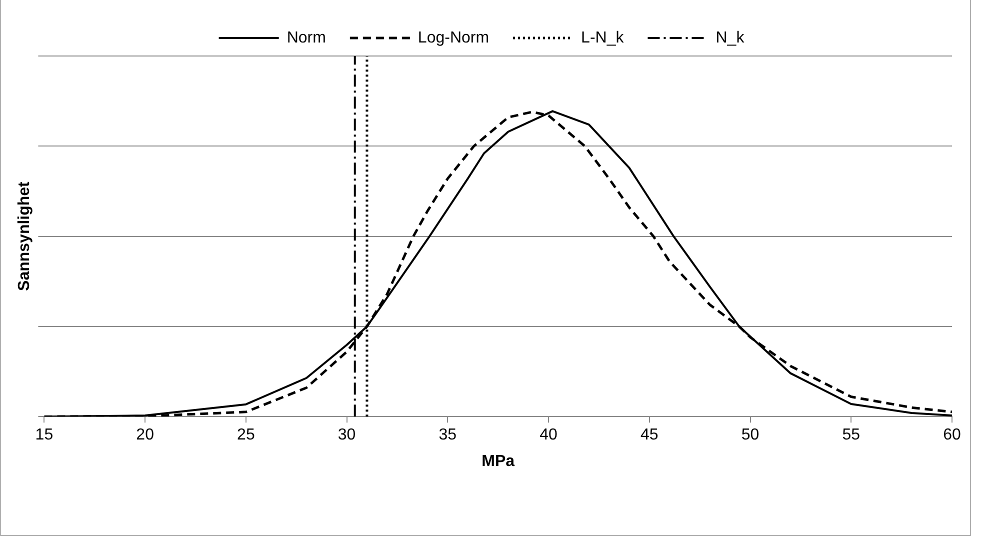 Image resolution: width=981 pixels, height=537 pixels. I want to click on x-tick-label: 25, so click(246, 435).